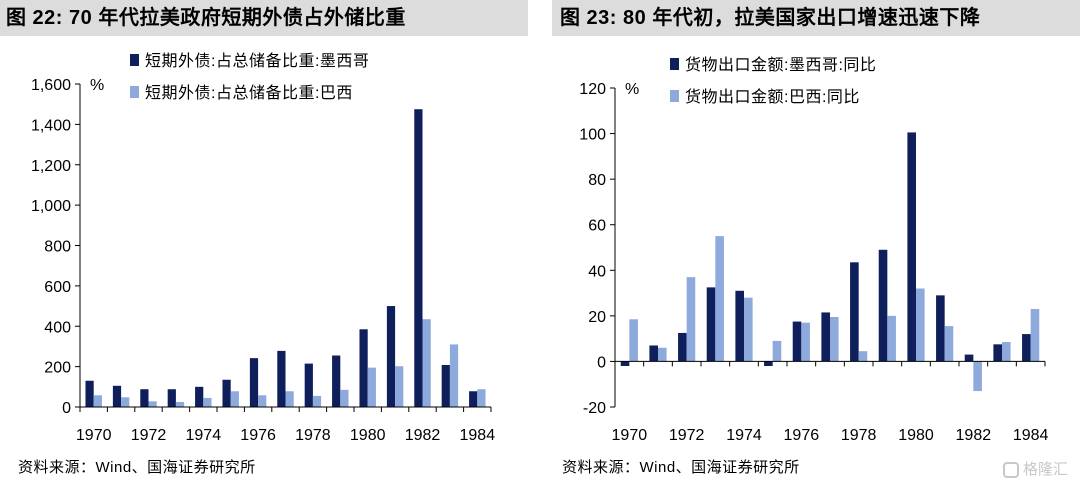 This screenshot has width=1080, height=487. I want to click on figure-23-title: 图 23: 80 年代初，拉美国家出口增速迅速下降, so click(770, 18).